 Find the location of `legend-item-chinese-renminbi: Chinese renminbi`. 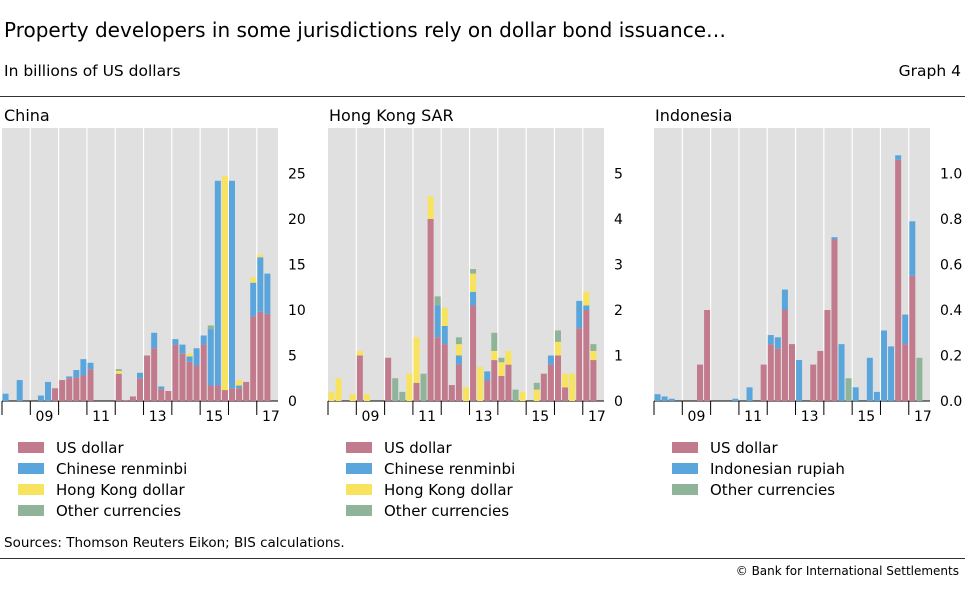

legend-item-chinese-renminbi: Chinese renminbi is located at coordinates (430, 468).